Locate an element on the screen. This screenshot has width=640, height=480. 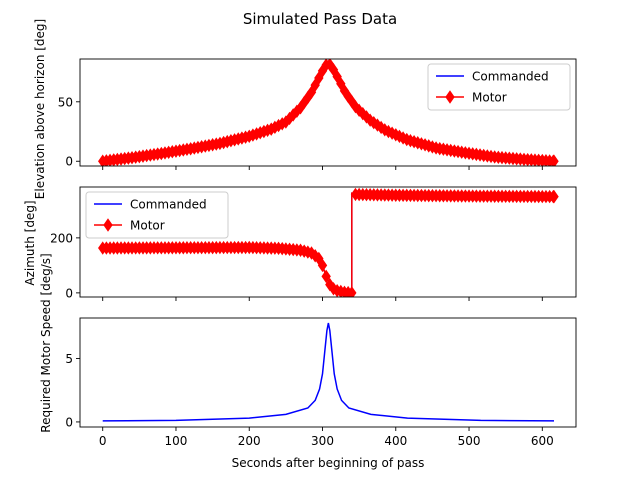
speed-ytick-label: 0 is located at coordinates (69, 422).